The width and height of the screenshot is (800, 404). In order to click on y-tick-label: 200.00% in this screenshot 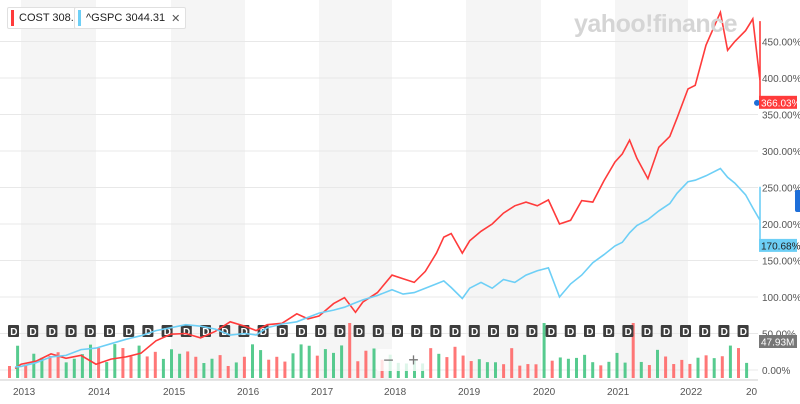, I will do `click(781, 225)`.